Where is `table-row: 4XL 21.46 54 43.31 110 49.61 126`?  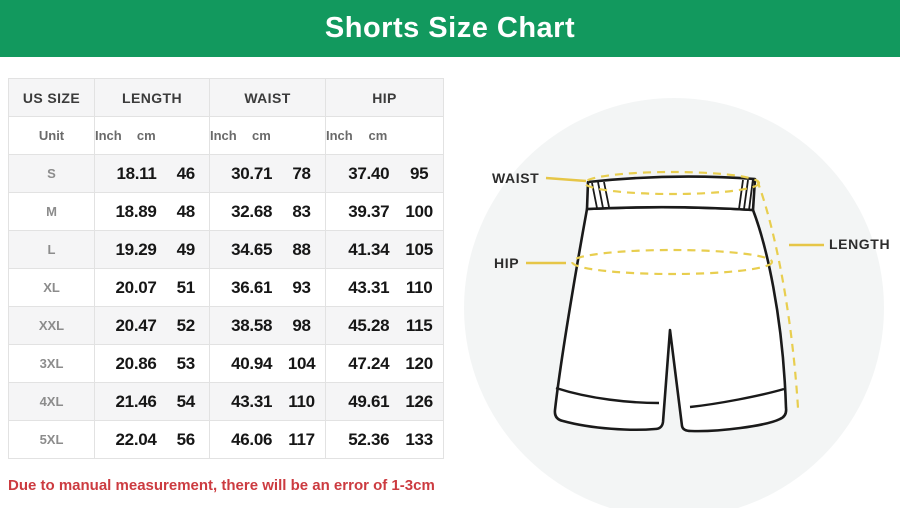
table-row: 4XL 21.46 54 43.31 110 49.61 126 is located at coordinates (226, 401).